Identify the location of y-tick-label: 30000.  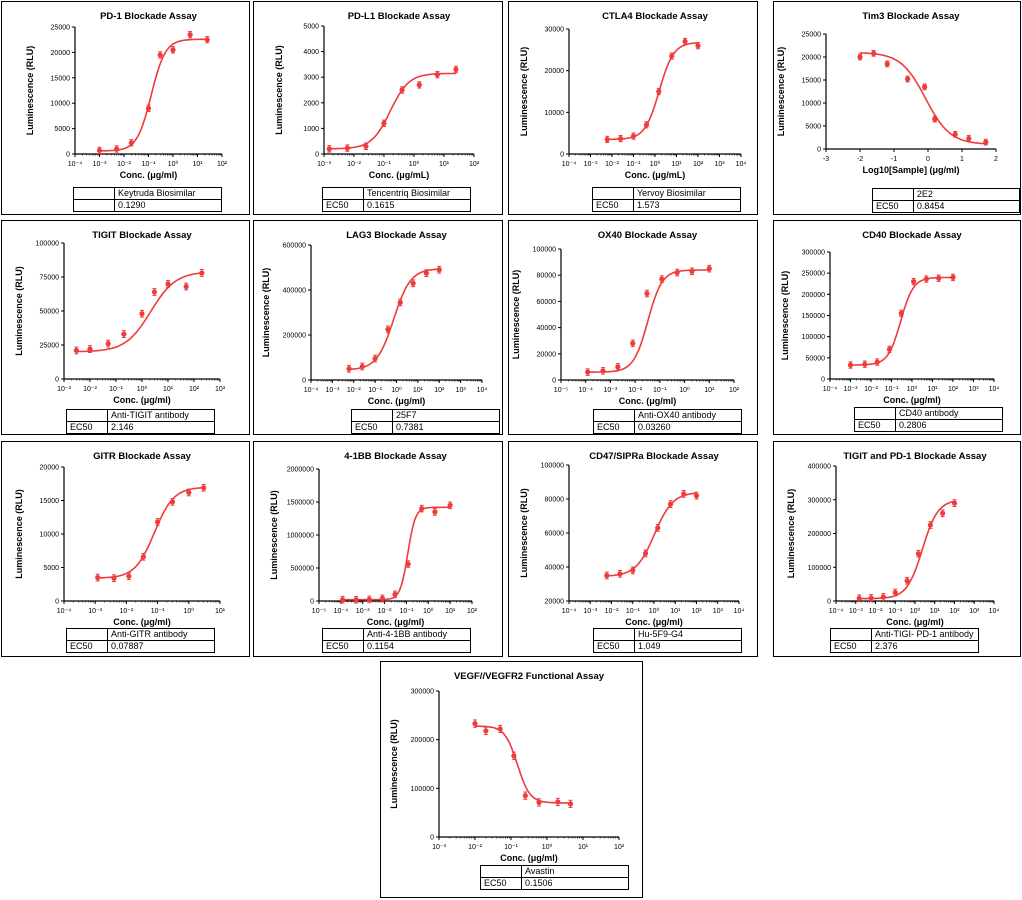
(555, 30).